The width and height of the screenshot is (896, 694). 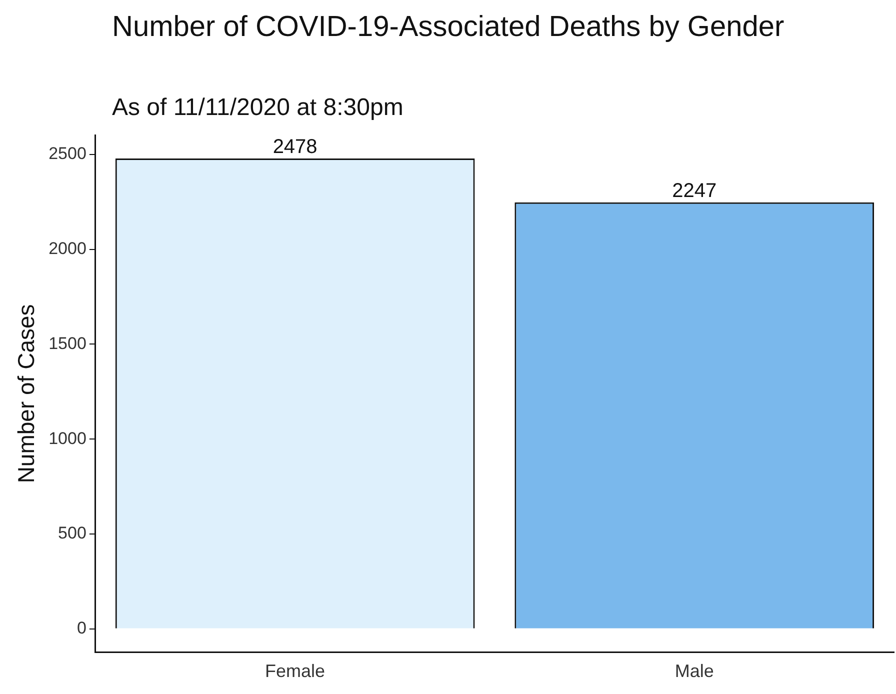 What do you see at coordinates (67, 248) in the screenshot?
I see `y-tick-label: 2000` at bounding box center [67, 248].